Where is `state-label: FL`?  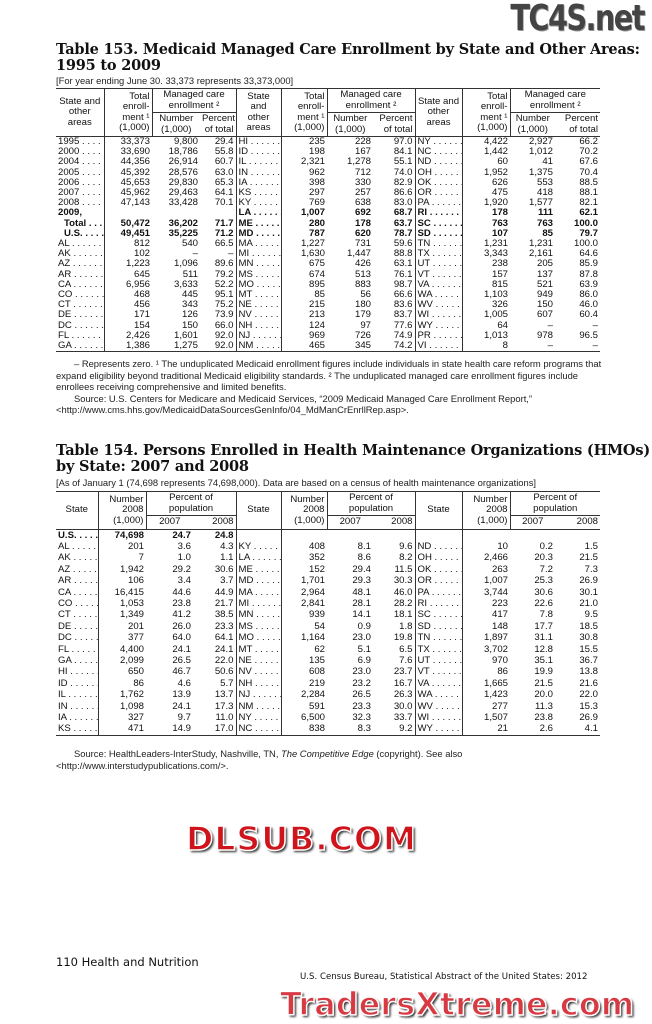 state-label: FL is located at coordinates (77, 649).